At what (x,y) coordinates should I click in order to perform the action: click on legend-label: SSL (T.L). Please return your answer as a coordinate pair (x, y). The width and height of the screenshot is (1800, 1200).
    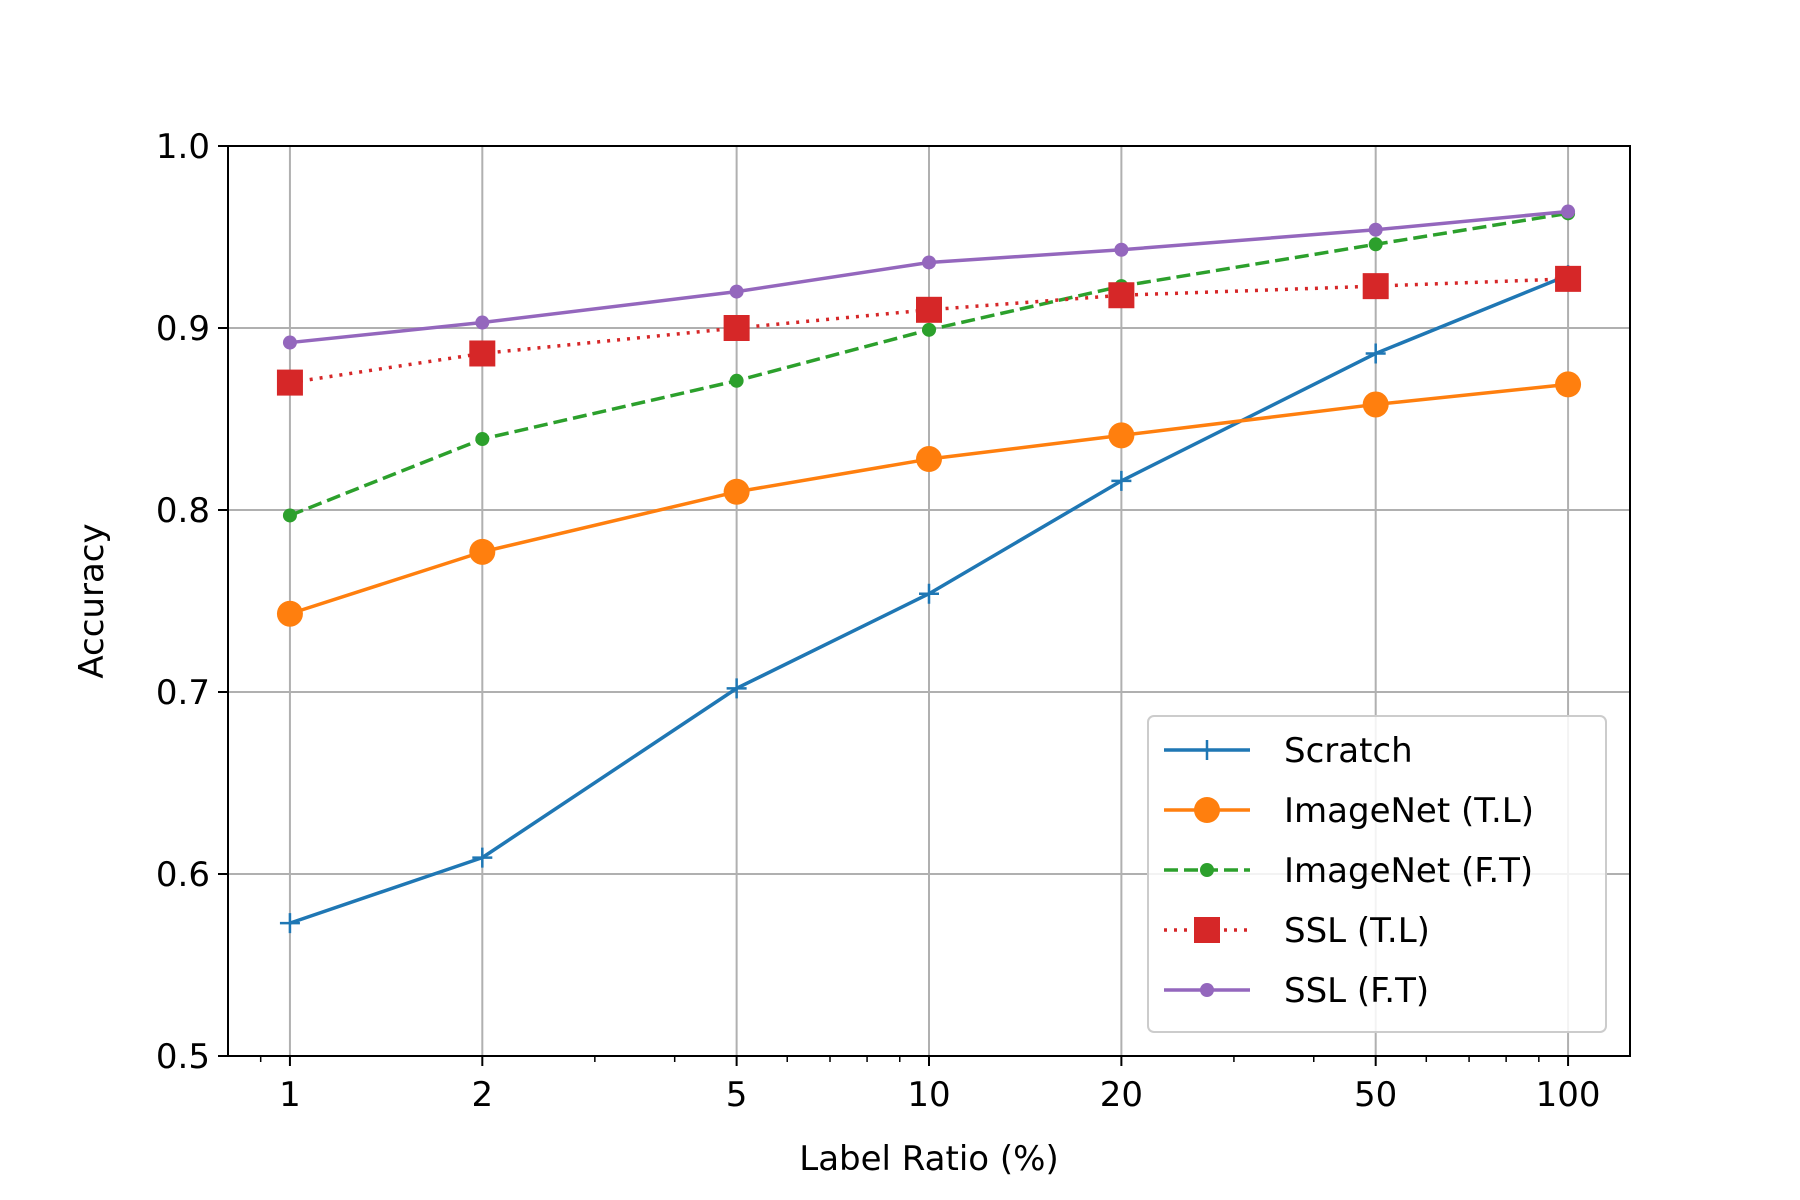
    Looking at the image, I should click on (1357, 931).